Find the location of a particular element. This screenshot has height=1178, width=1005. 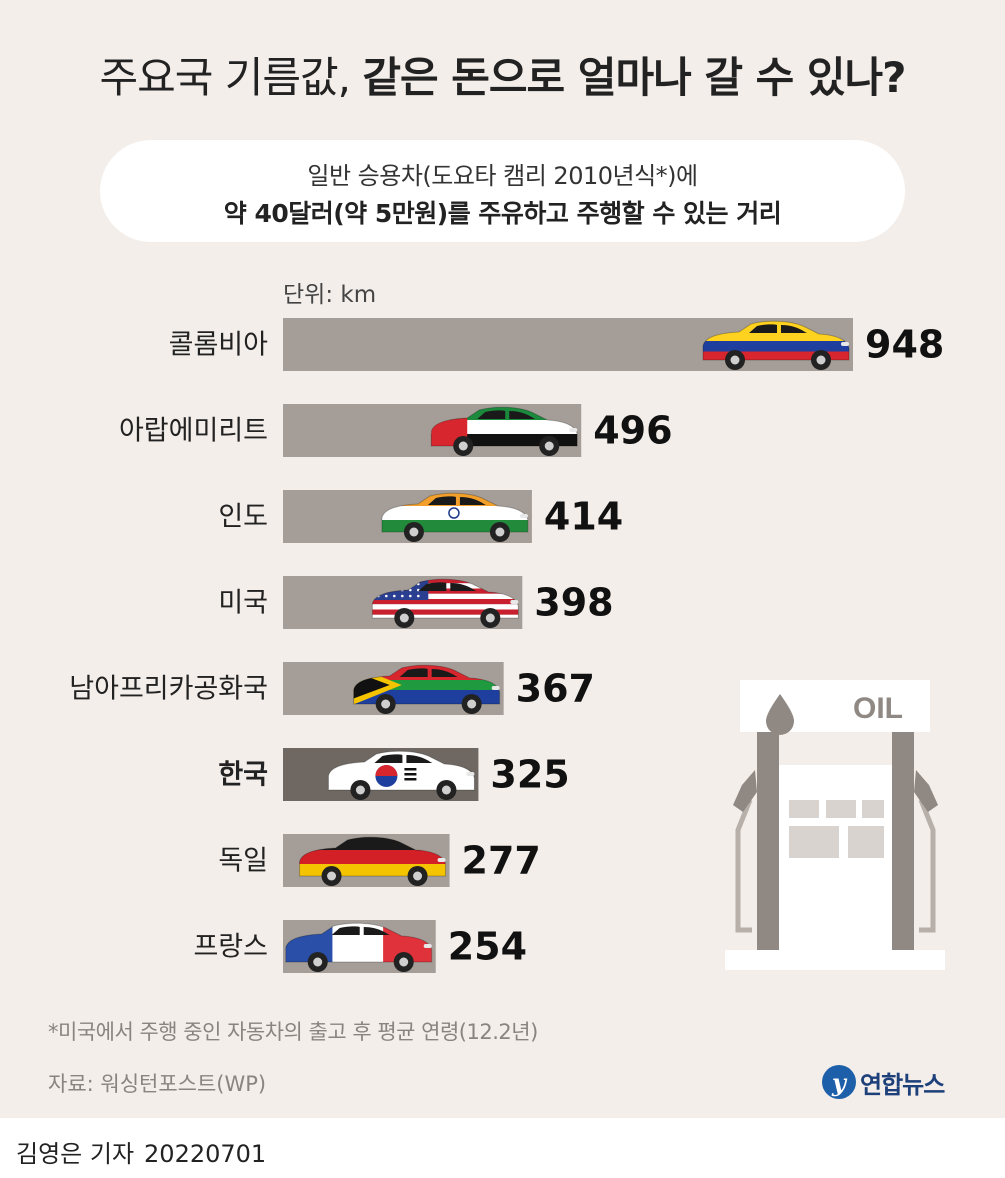

byline-name: 김영은 기자 is located at coordinates (75, 1154).